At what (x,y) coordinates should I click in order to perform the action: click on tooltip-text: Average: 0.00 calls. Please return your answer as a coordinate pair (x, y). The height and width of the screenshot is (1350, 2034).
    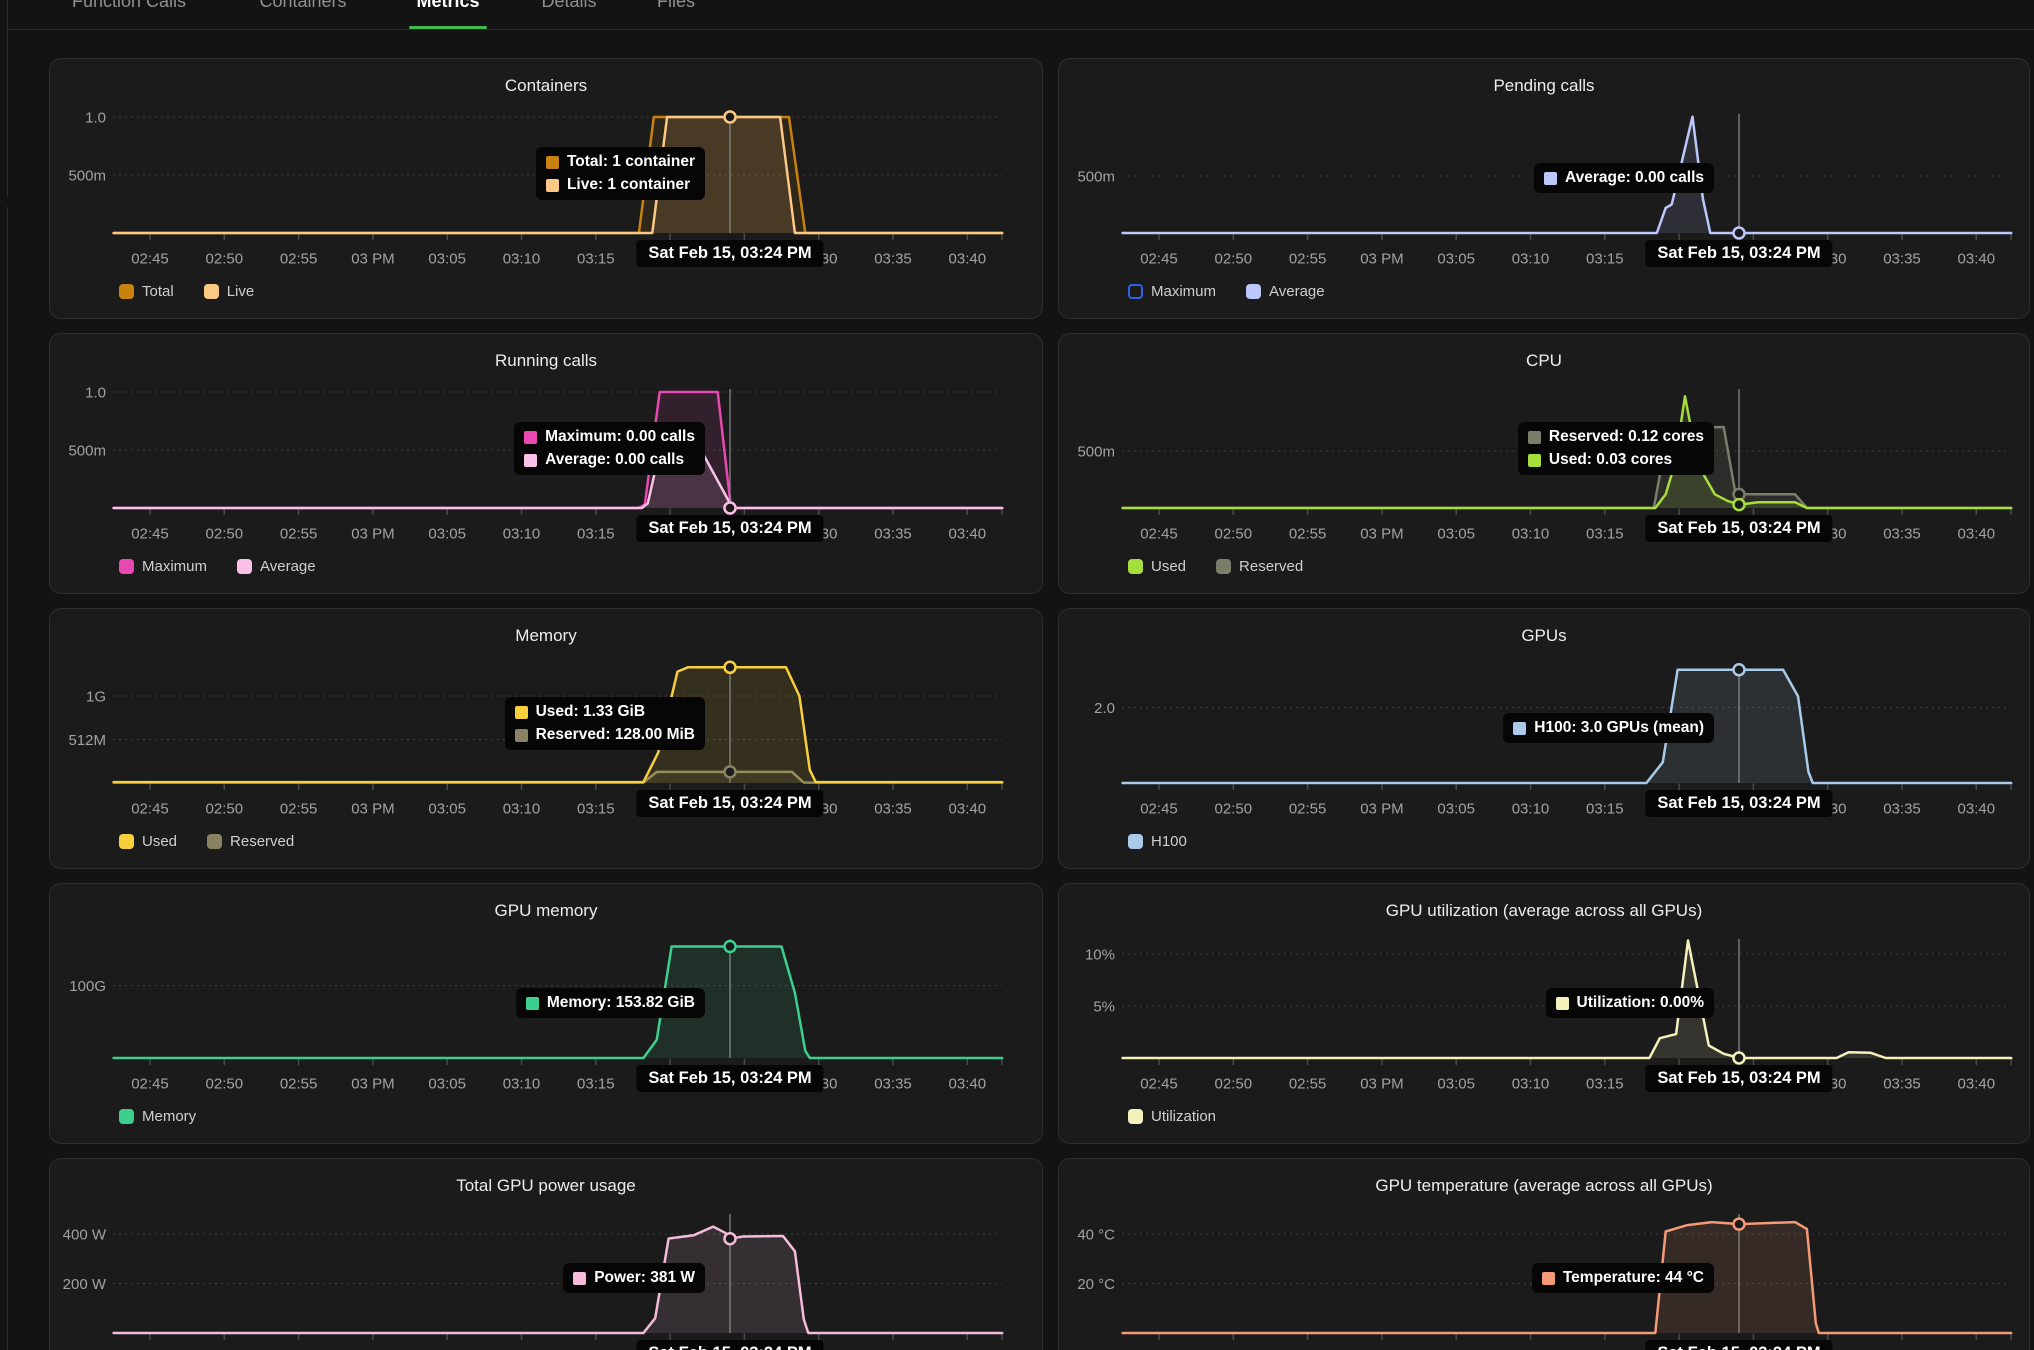
    Looking at the image, I should click on (615, 459).